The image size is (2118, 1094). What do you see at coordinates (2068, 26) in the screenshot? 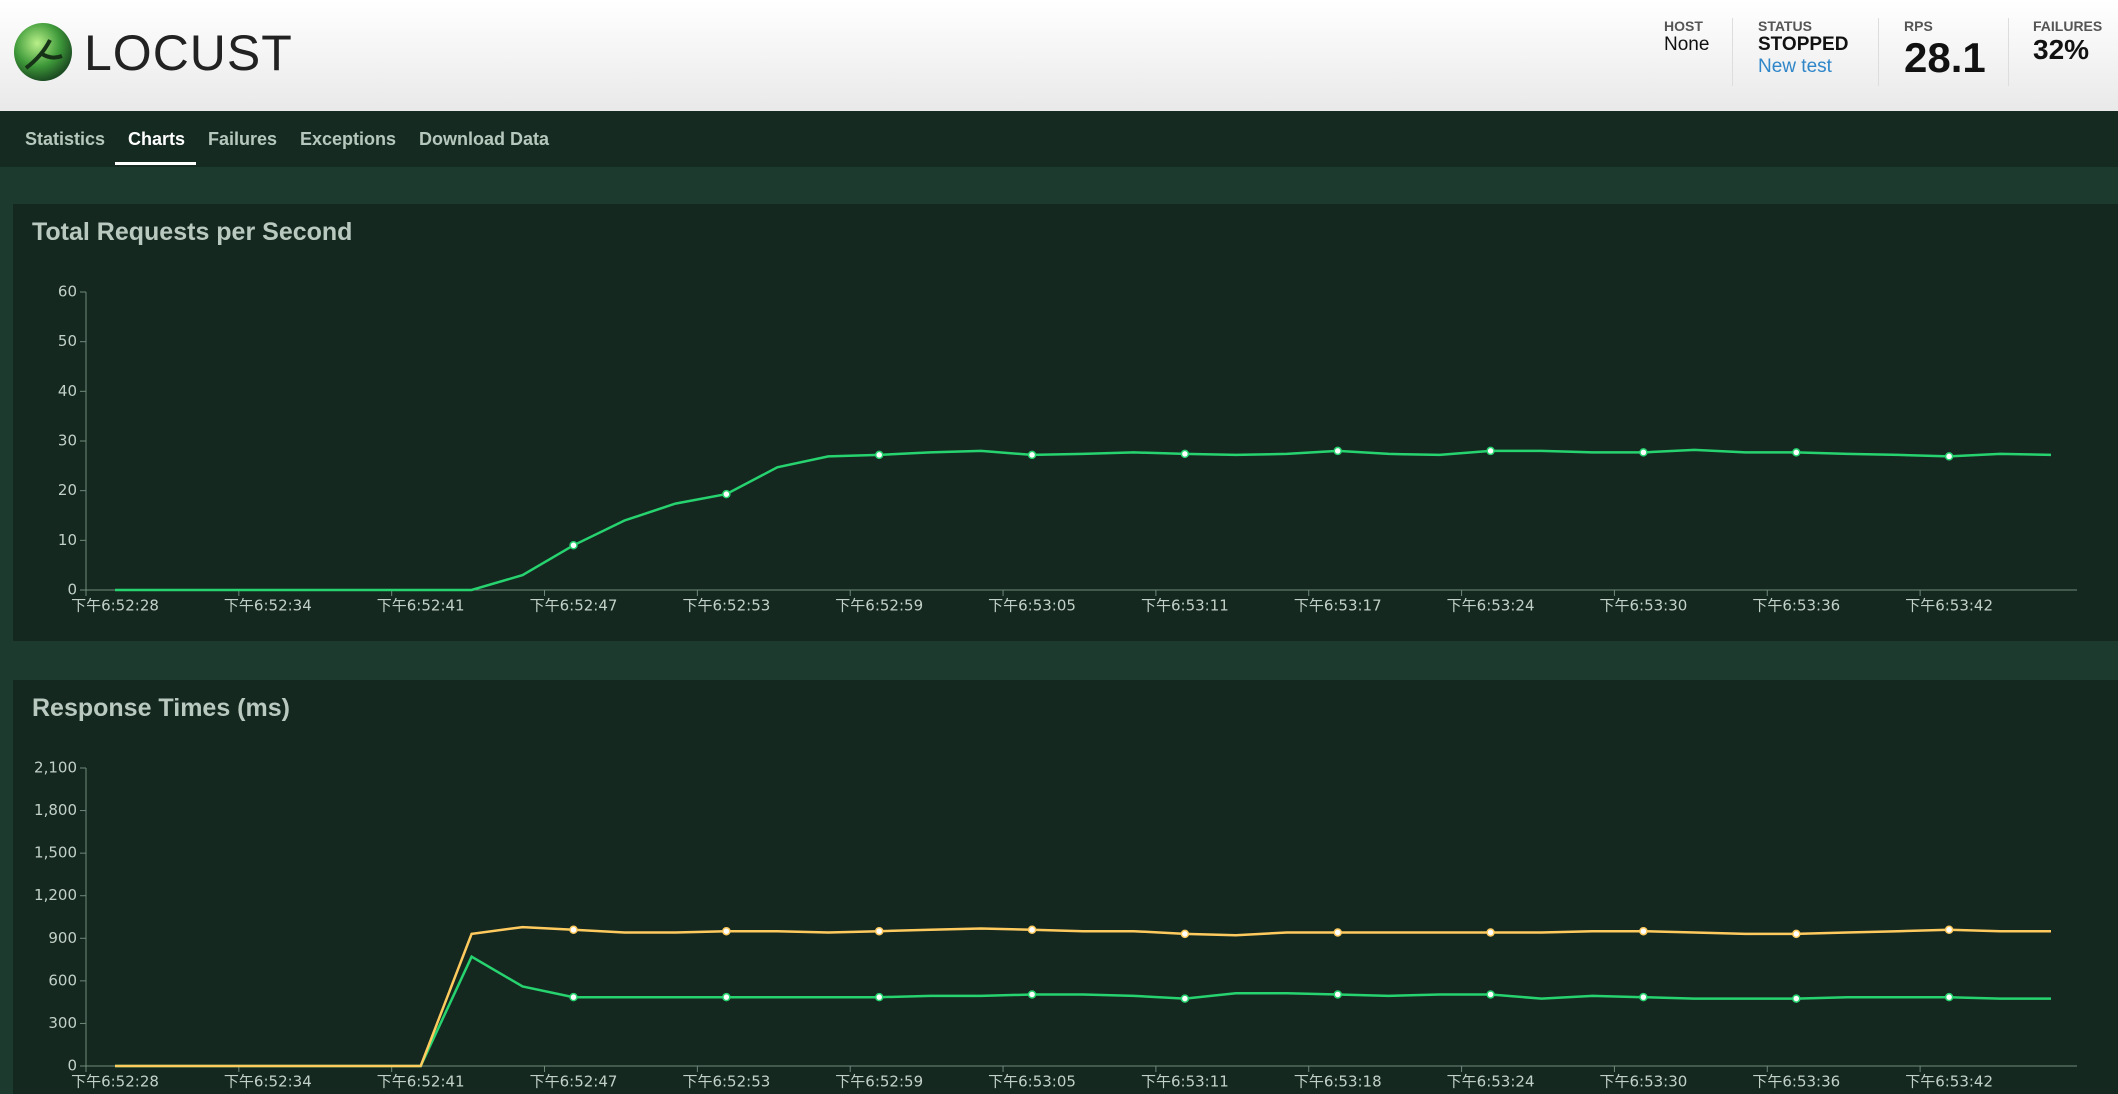
I see `stat-label: FAILURES` at bounding box center [2068, 26].